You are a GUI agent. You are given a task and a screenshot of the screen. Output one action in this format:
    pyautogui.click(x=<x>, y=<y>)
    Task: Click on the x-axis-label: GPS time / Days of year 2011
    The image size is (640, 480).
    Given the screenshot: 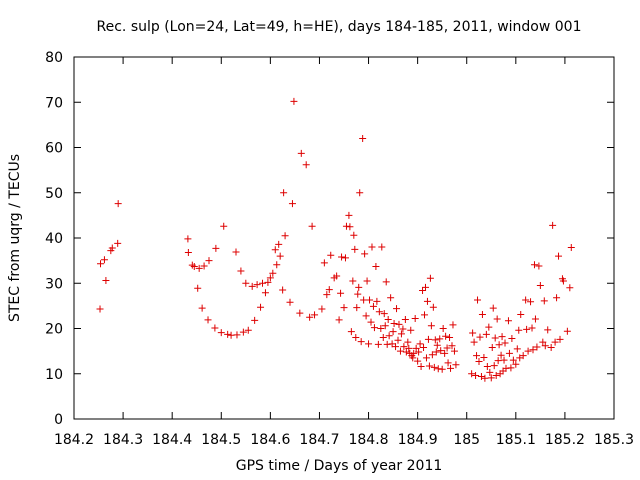 What is the action you would take?
    pyautogui.click(x=339, y=466)
    